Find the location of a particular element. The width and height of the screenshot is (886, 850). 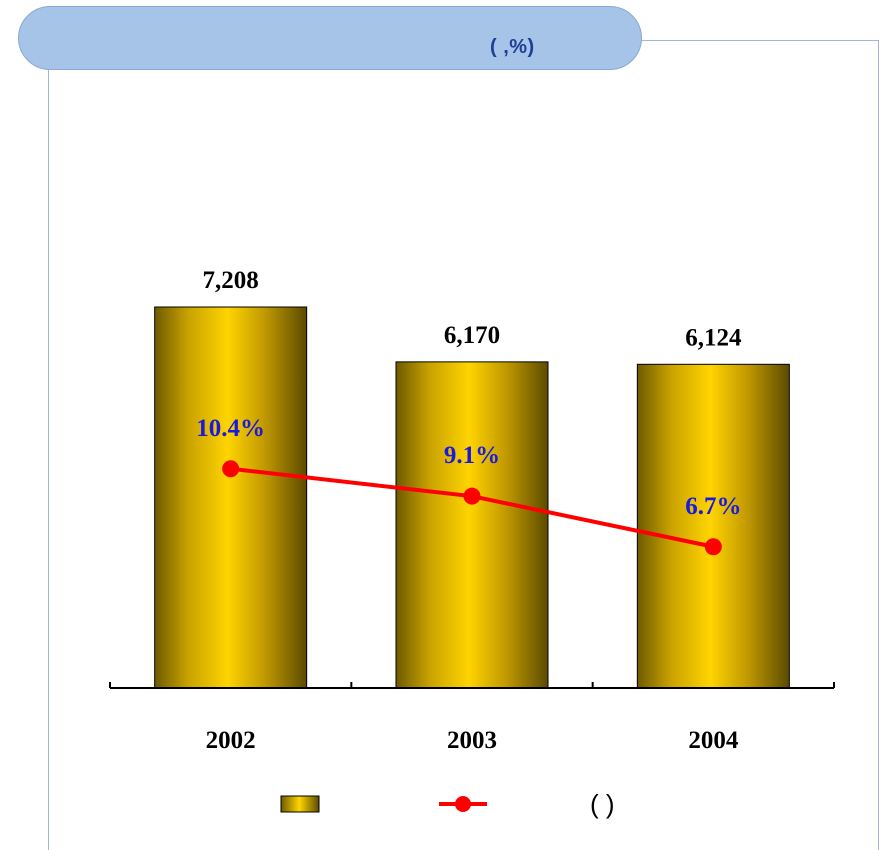

frame-left-border is located at coordinates (48, 445).